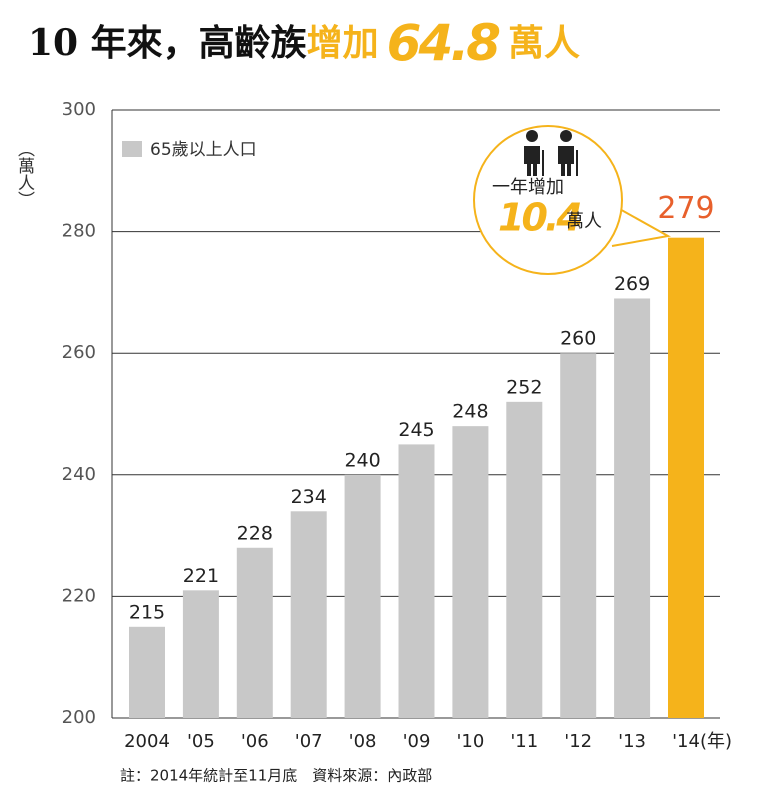  I want to click on legend-label: 65歲以上人口, so click(203, 150).